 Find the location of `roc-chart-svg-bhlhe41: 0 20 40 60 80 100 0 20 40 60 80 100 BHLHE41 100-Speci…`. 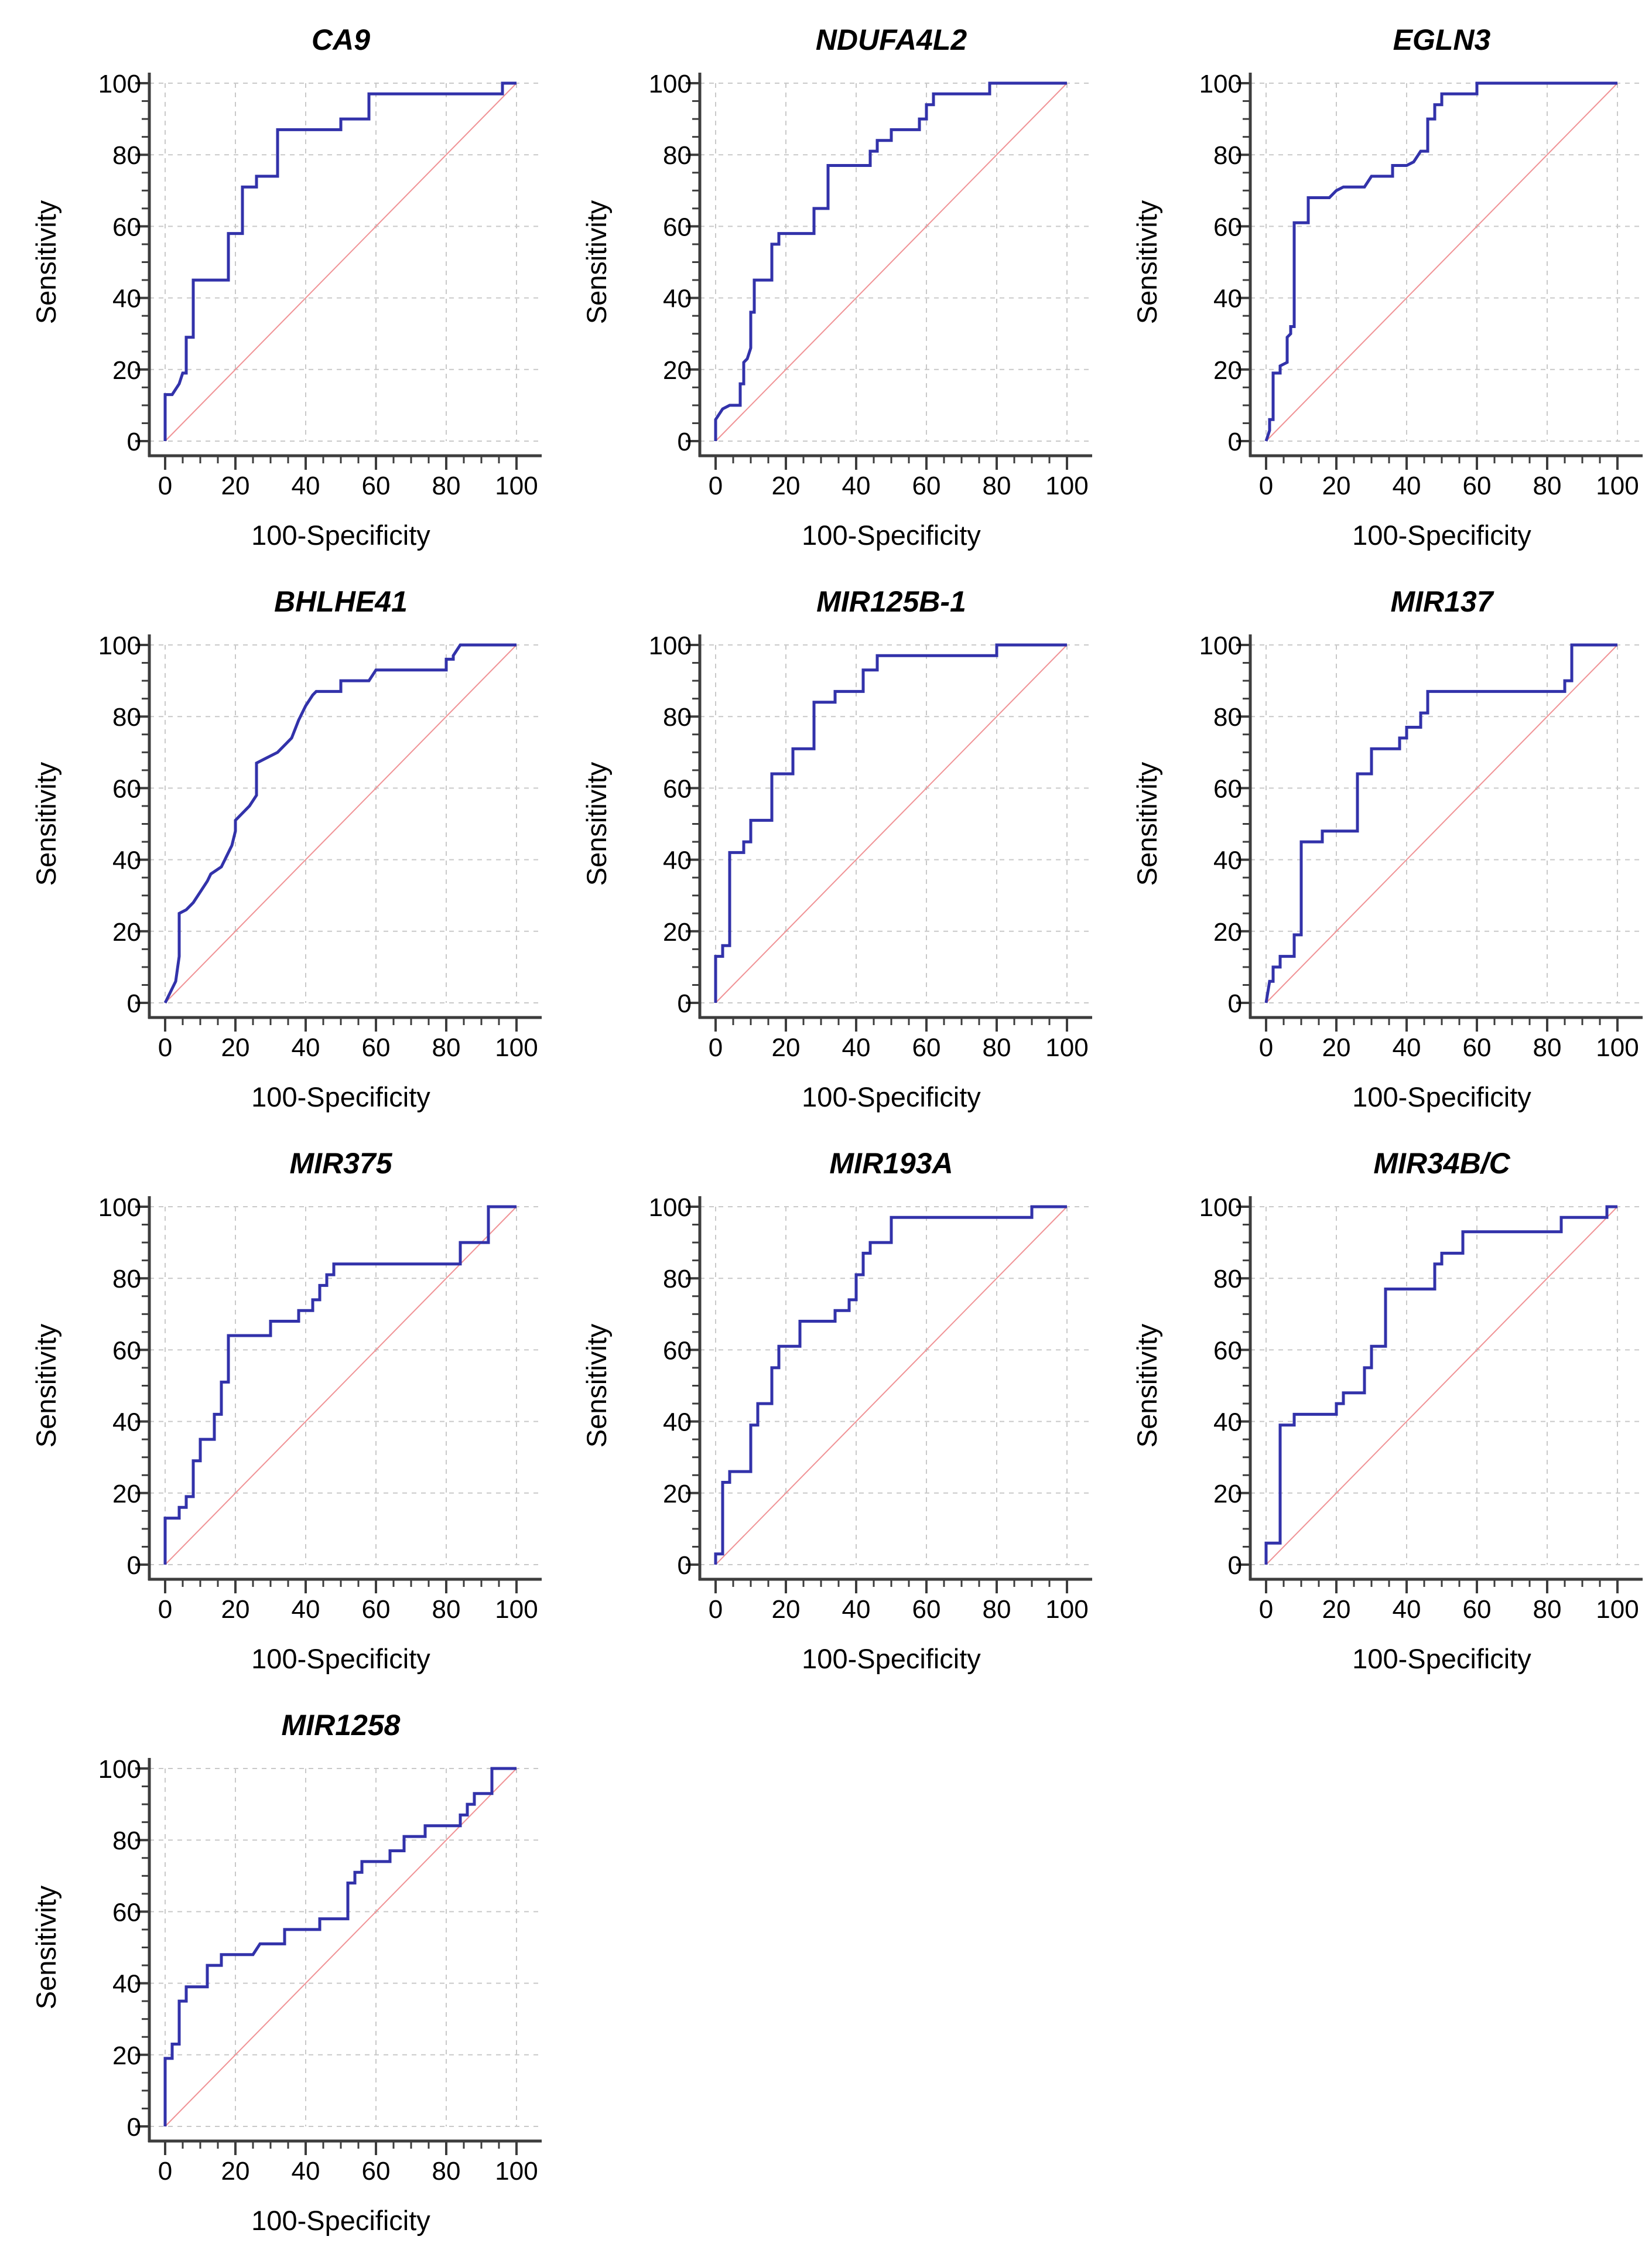

roc-chart-svg-bhlhe41: 0 20 40 60 80 100 0 20 40 60 80 100 BHLHE41 100-Speci… is located at coordinates (286, 848).